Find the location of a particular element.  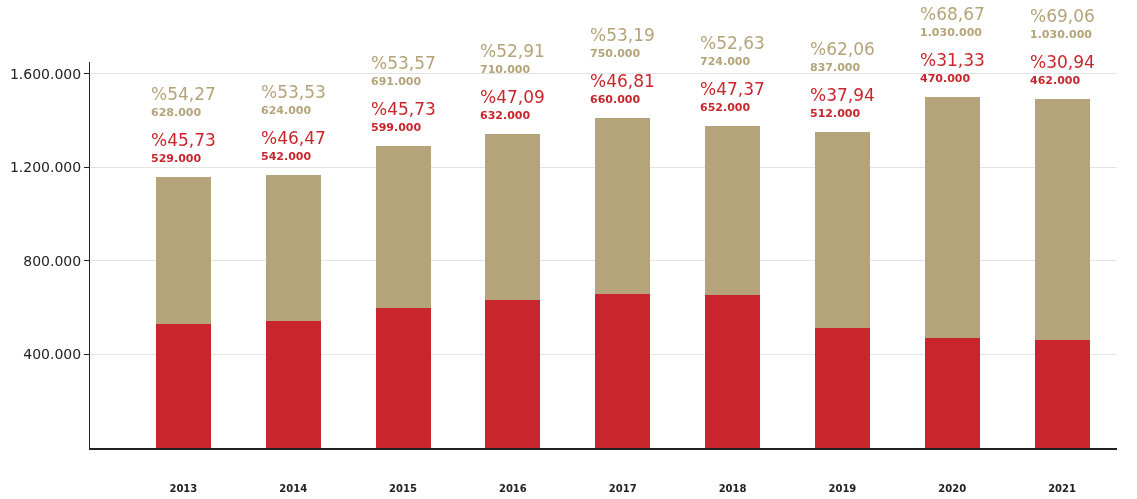

annotation: %52,91 710.000 is located at coordinates (512, 58).